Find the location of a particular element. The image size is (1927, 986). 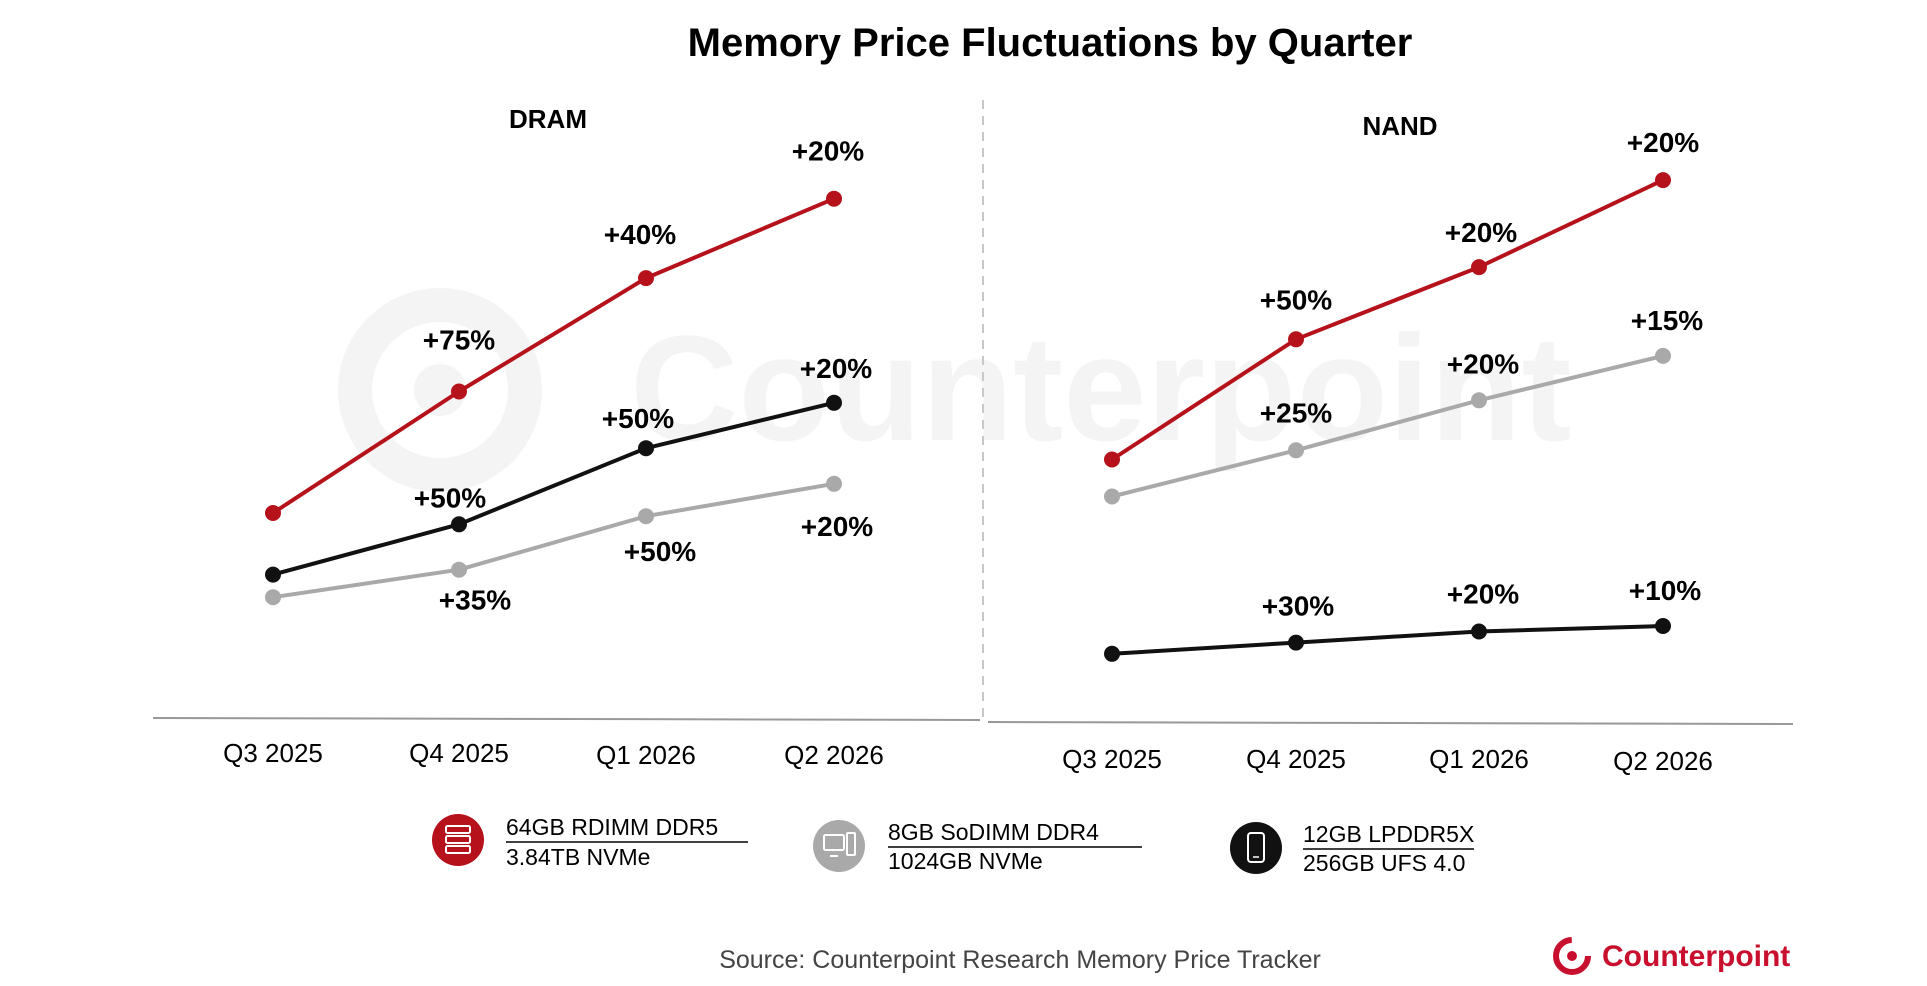

dram-x-axis is located at coordinates (566, 719).